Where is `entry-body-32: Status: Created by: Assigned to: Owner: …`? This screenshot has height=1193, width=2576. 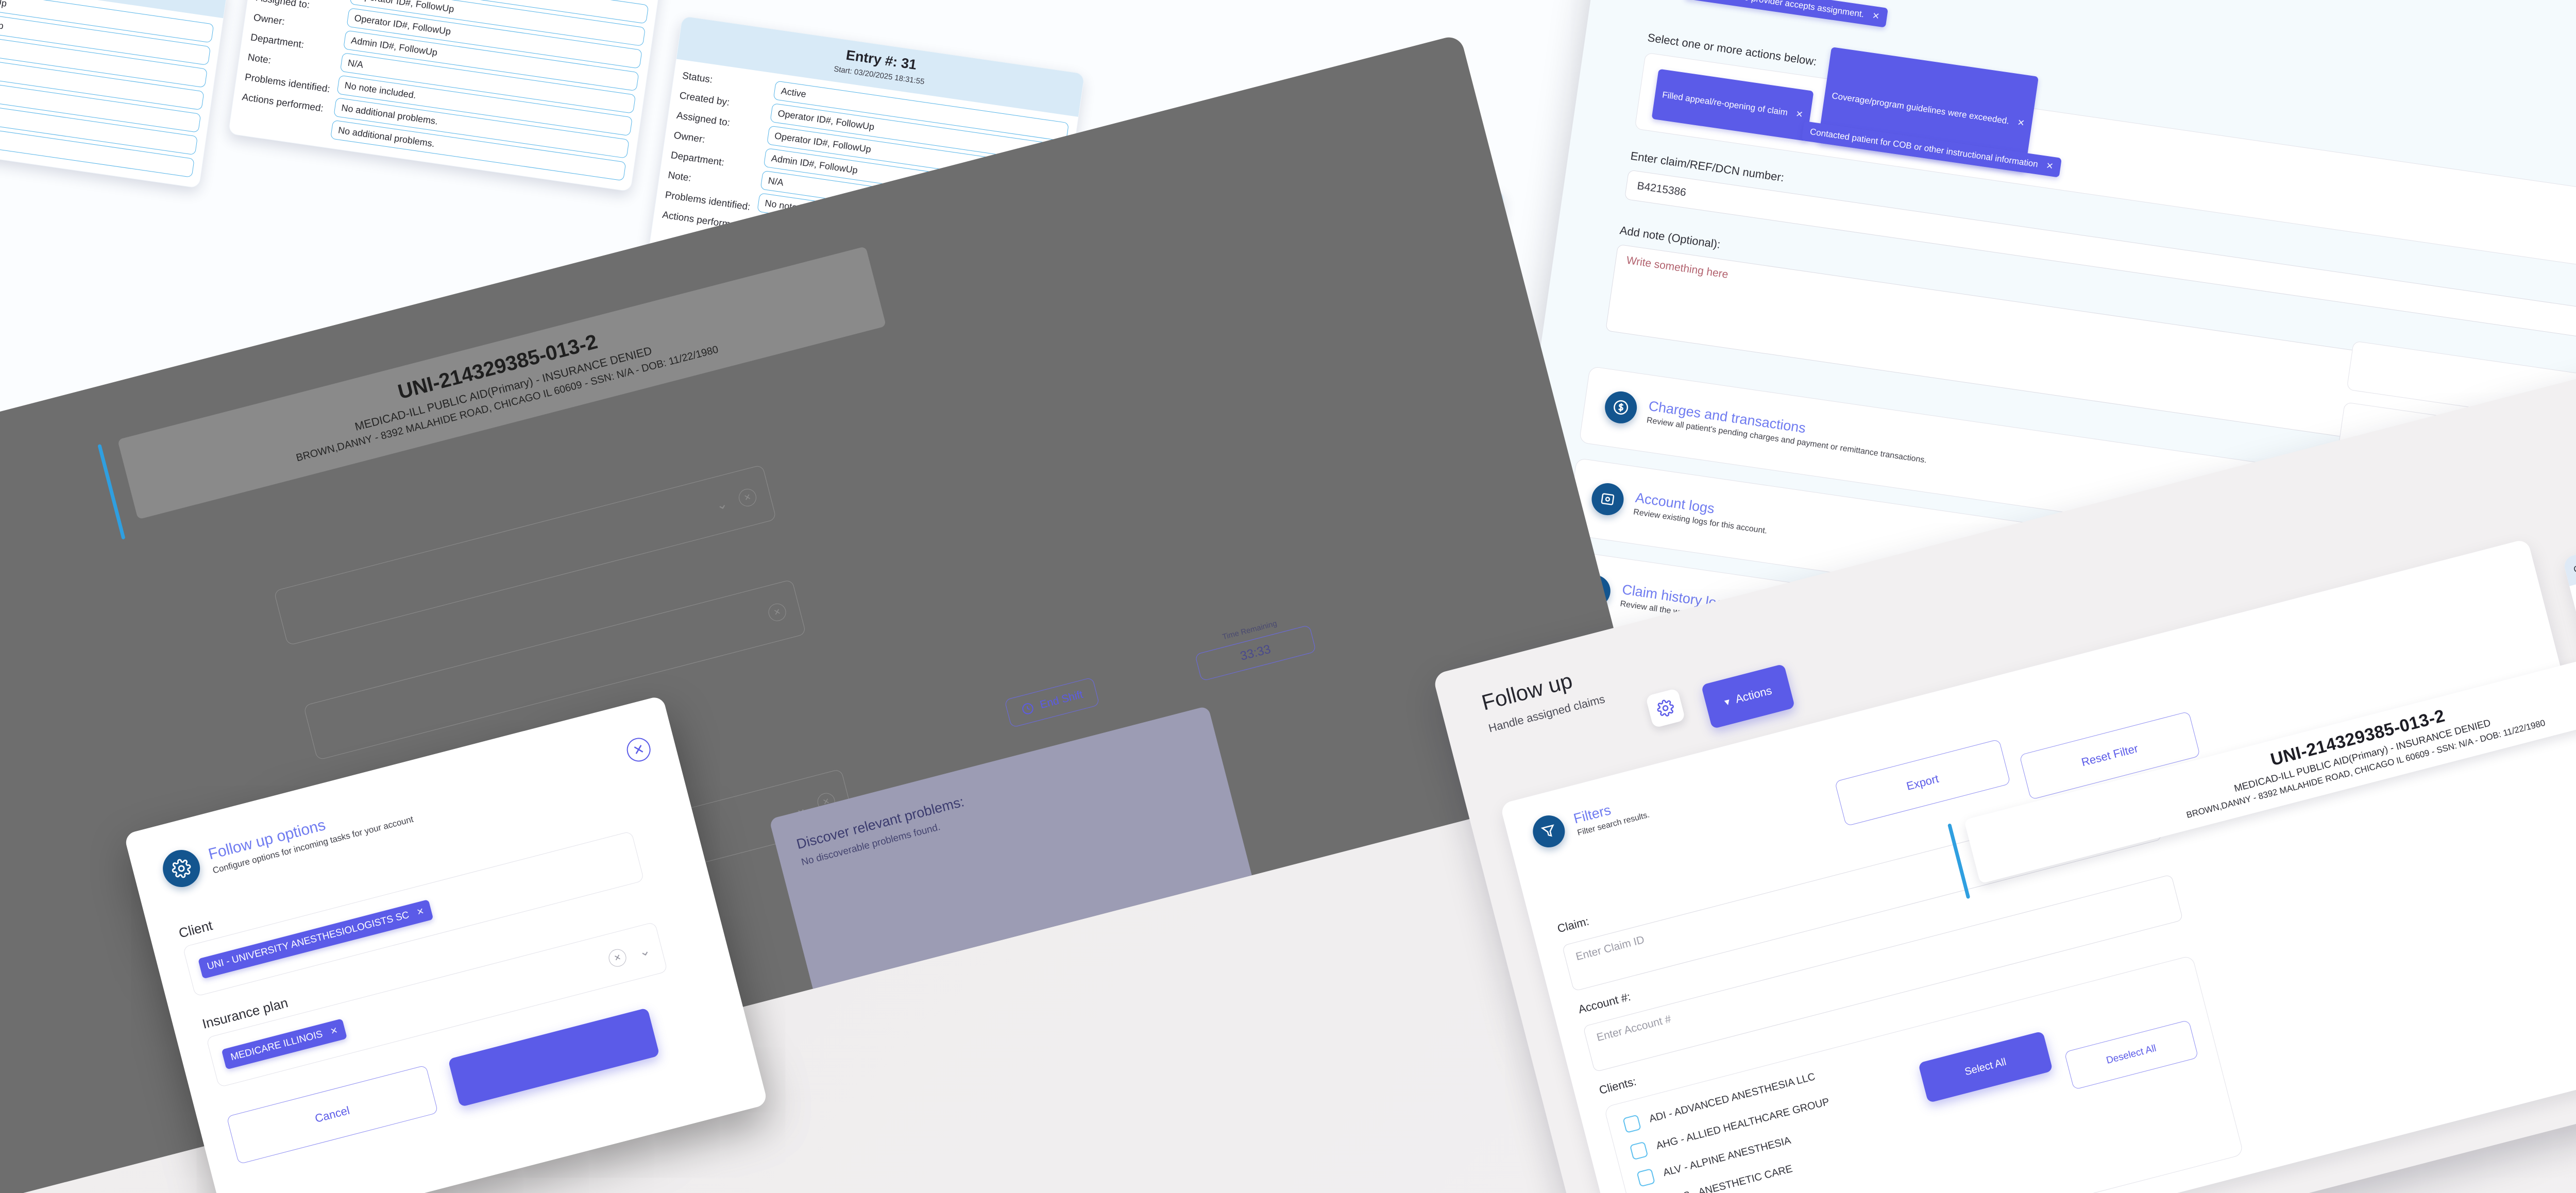 entry-body-32: Status: Created by: Assigned to: Owner: … is located at coordinates (443, 95).